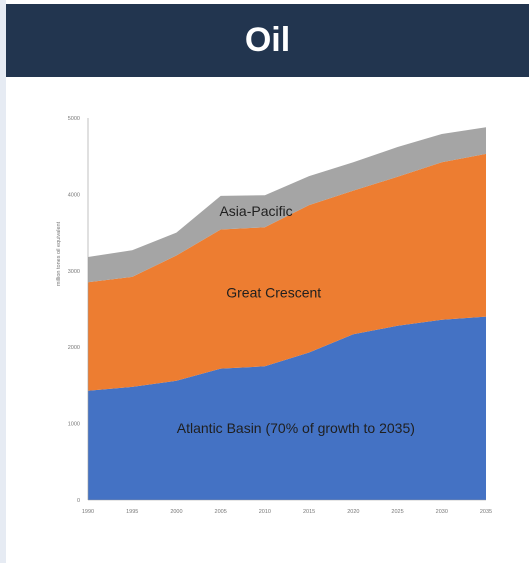 The image size is (529, 563). Describe the element at coordinates (74, 425) in the screenshot. I see `y-tick-label: 1000` at that location.